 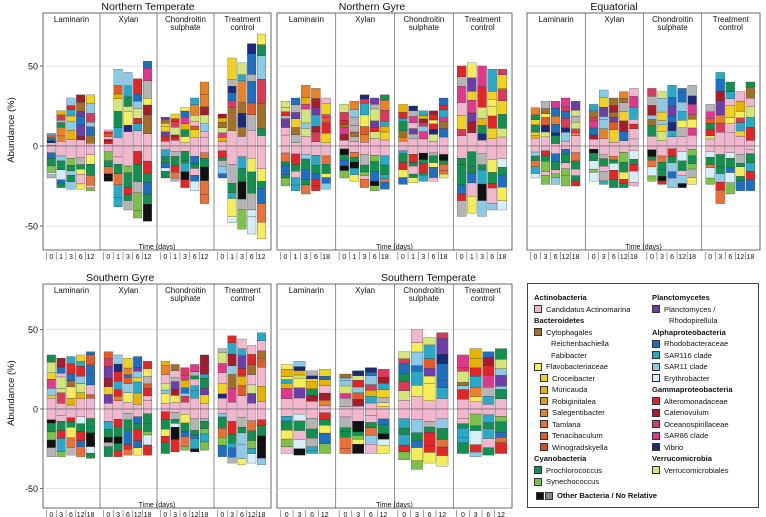 I want to click on legend-swatch, so click(x=544, y=401).